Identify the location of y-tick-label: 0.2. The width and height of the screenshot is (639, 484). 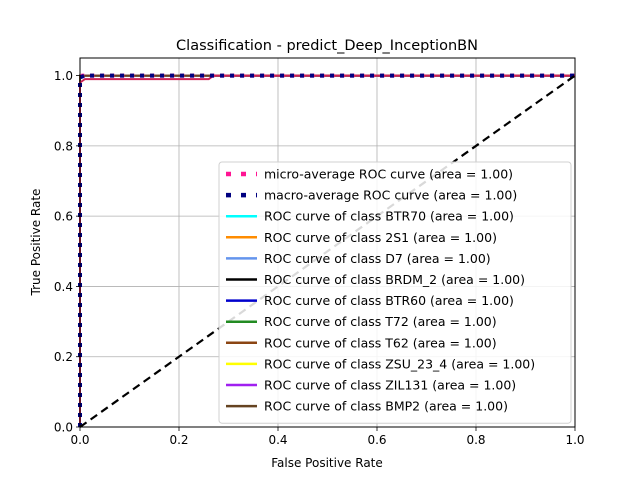
(63, 357).